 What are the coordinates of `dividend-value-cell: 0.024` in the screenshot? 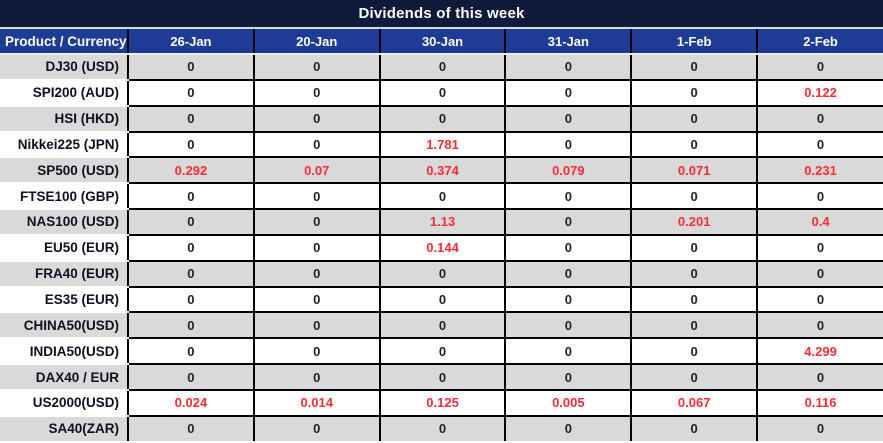 It's located at (190, 403).